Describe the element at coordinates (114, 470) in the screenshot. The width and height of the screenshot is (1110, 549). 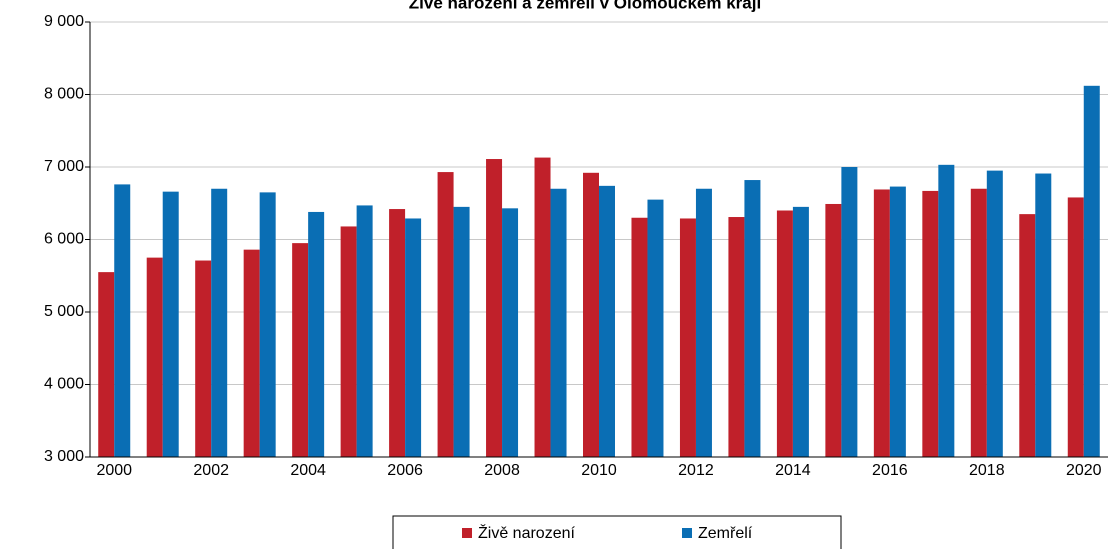
I see `x-tick-label: 2000` at that location.